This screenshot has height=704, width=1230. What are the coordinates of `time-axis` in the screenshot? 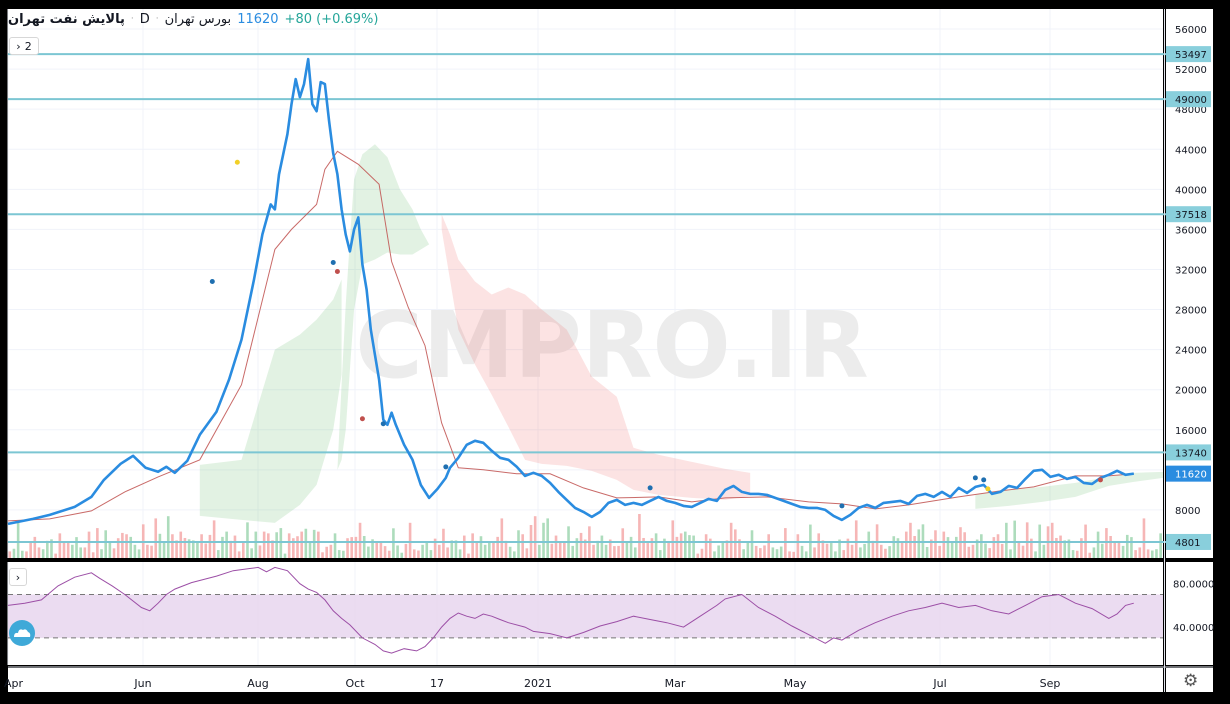 It's located at (585, 680).